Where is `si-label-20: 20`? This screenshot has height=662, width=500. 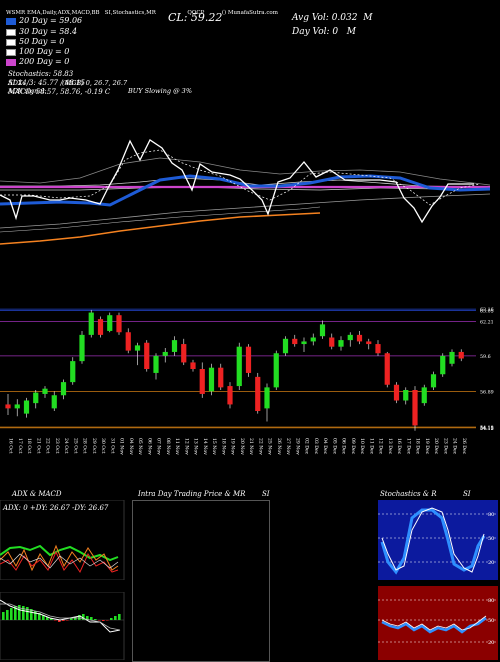 si-label-20: 20 is located at coordinates (491, 643).